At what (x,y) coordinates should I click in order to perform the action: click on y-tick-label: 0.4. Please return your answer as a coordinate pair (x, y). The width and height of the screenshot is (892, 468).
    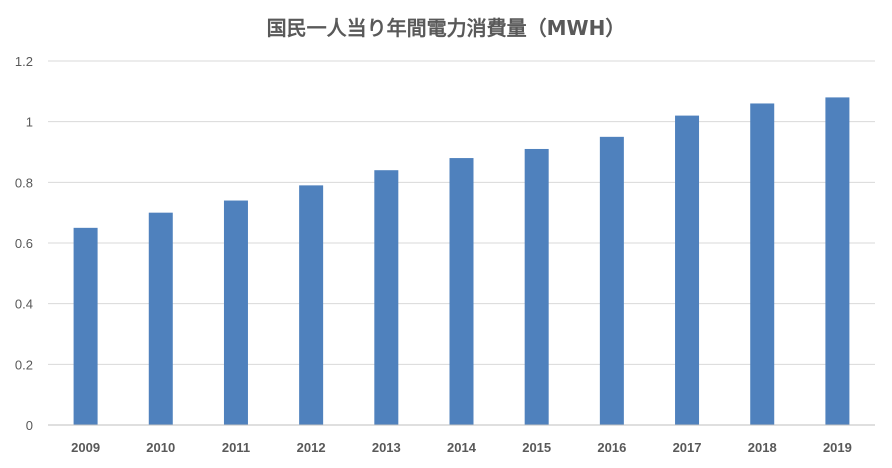
    Looking at the image, I should click on (24, 304).